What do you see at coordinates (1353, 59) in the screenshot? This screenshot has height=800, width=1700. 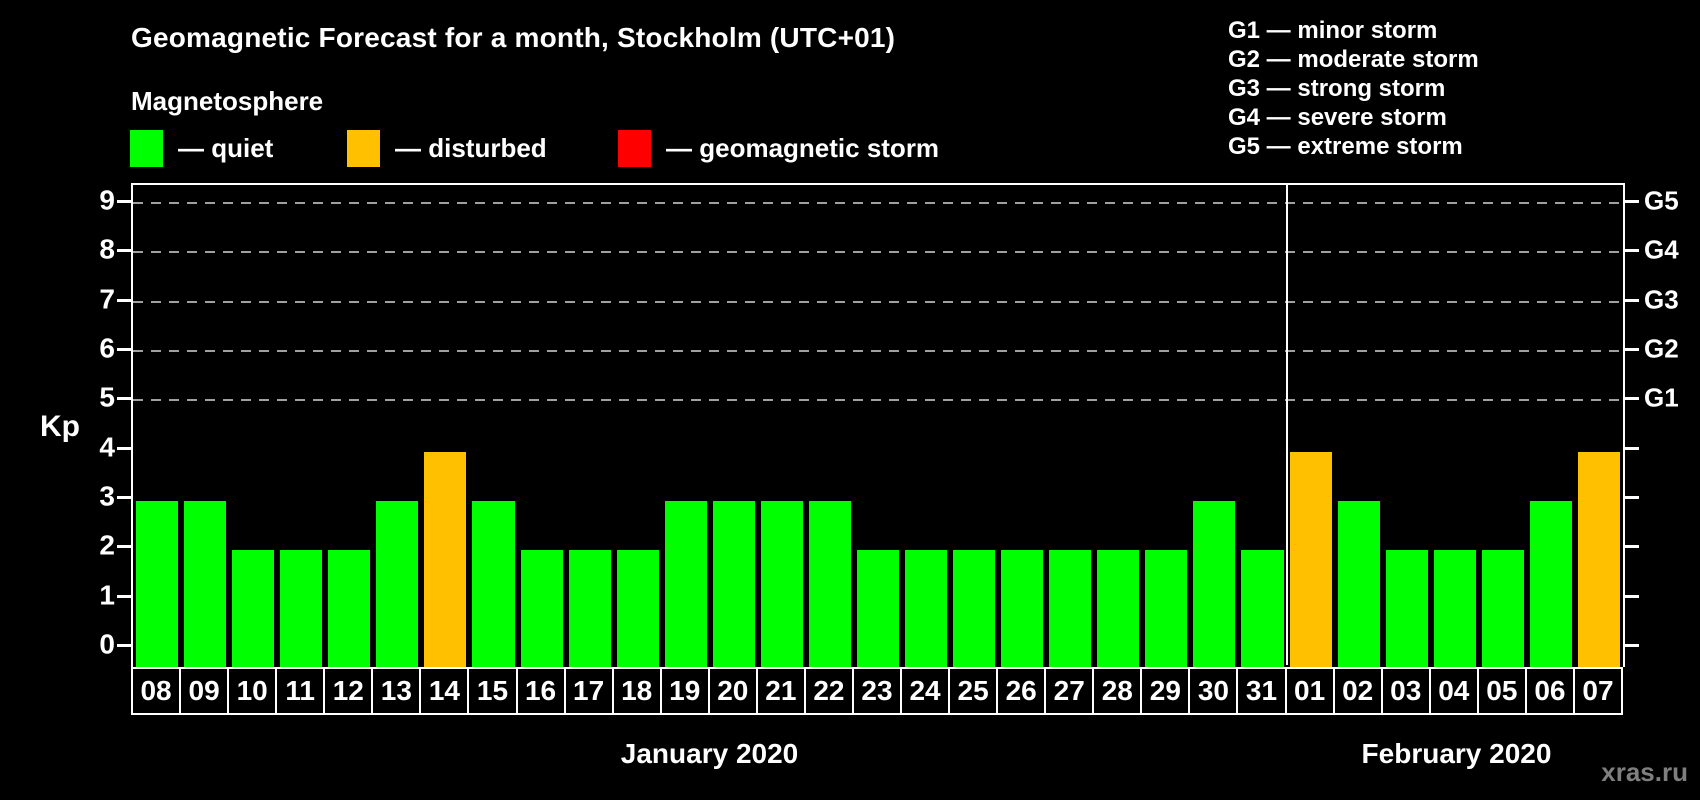 I see `g2-legend-line: G2 — moderate storm` at bounding box center [1353, 59].